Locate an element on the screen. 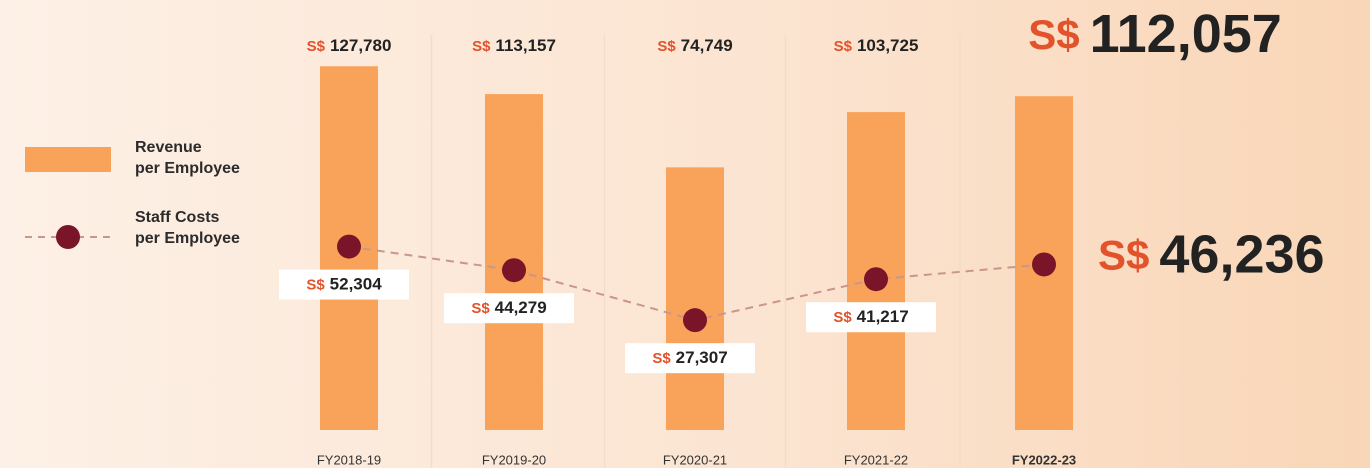 The width and height of the screenshot is (1370, 468). value-label: S$ 44,279 is located at coordinates (508, 308).